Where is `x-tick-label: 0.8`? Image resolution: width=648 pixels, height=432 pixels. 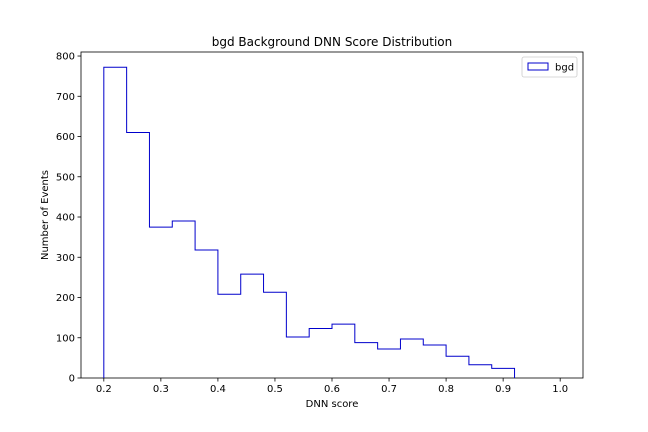 x-tick-label: 0.8 is located at coordinates (446, 389).